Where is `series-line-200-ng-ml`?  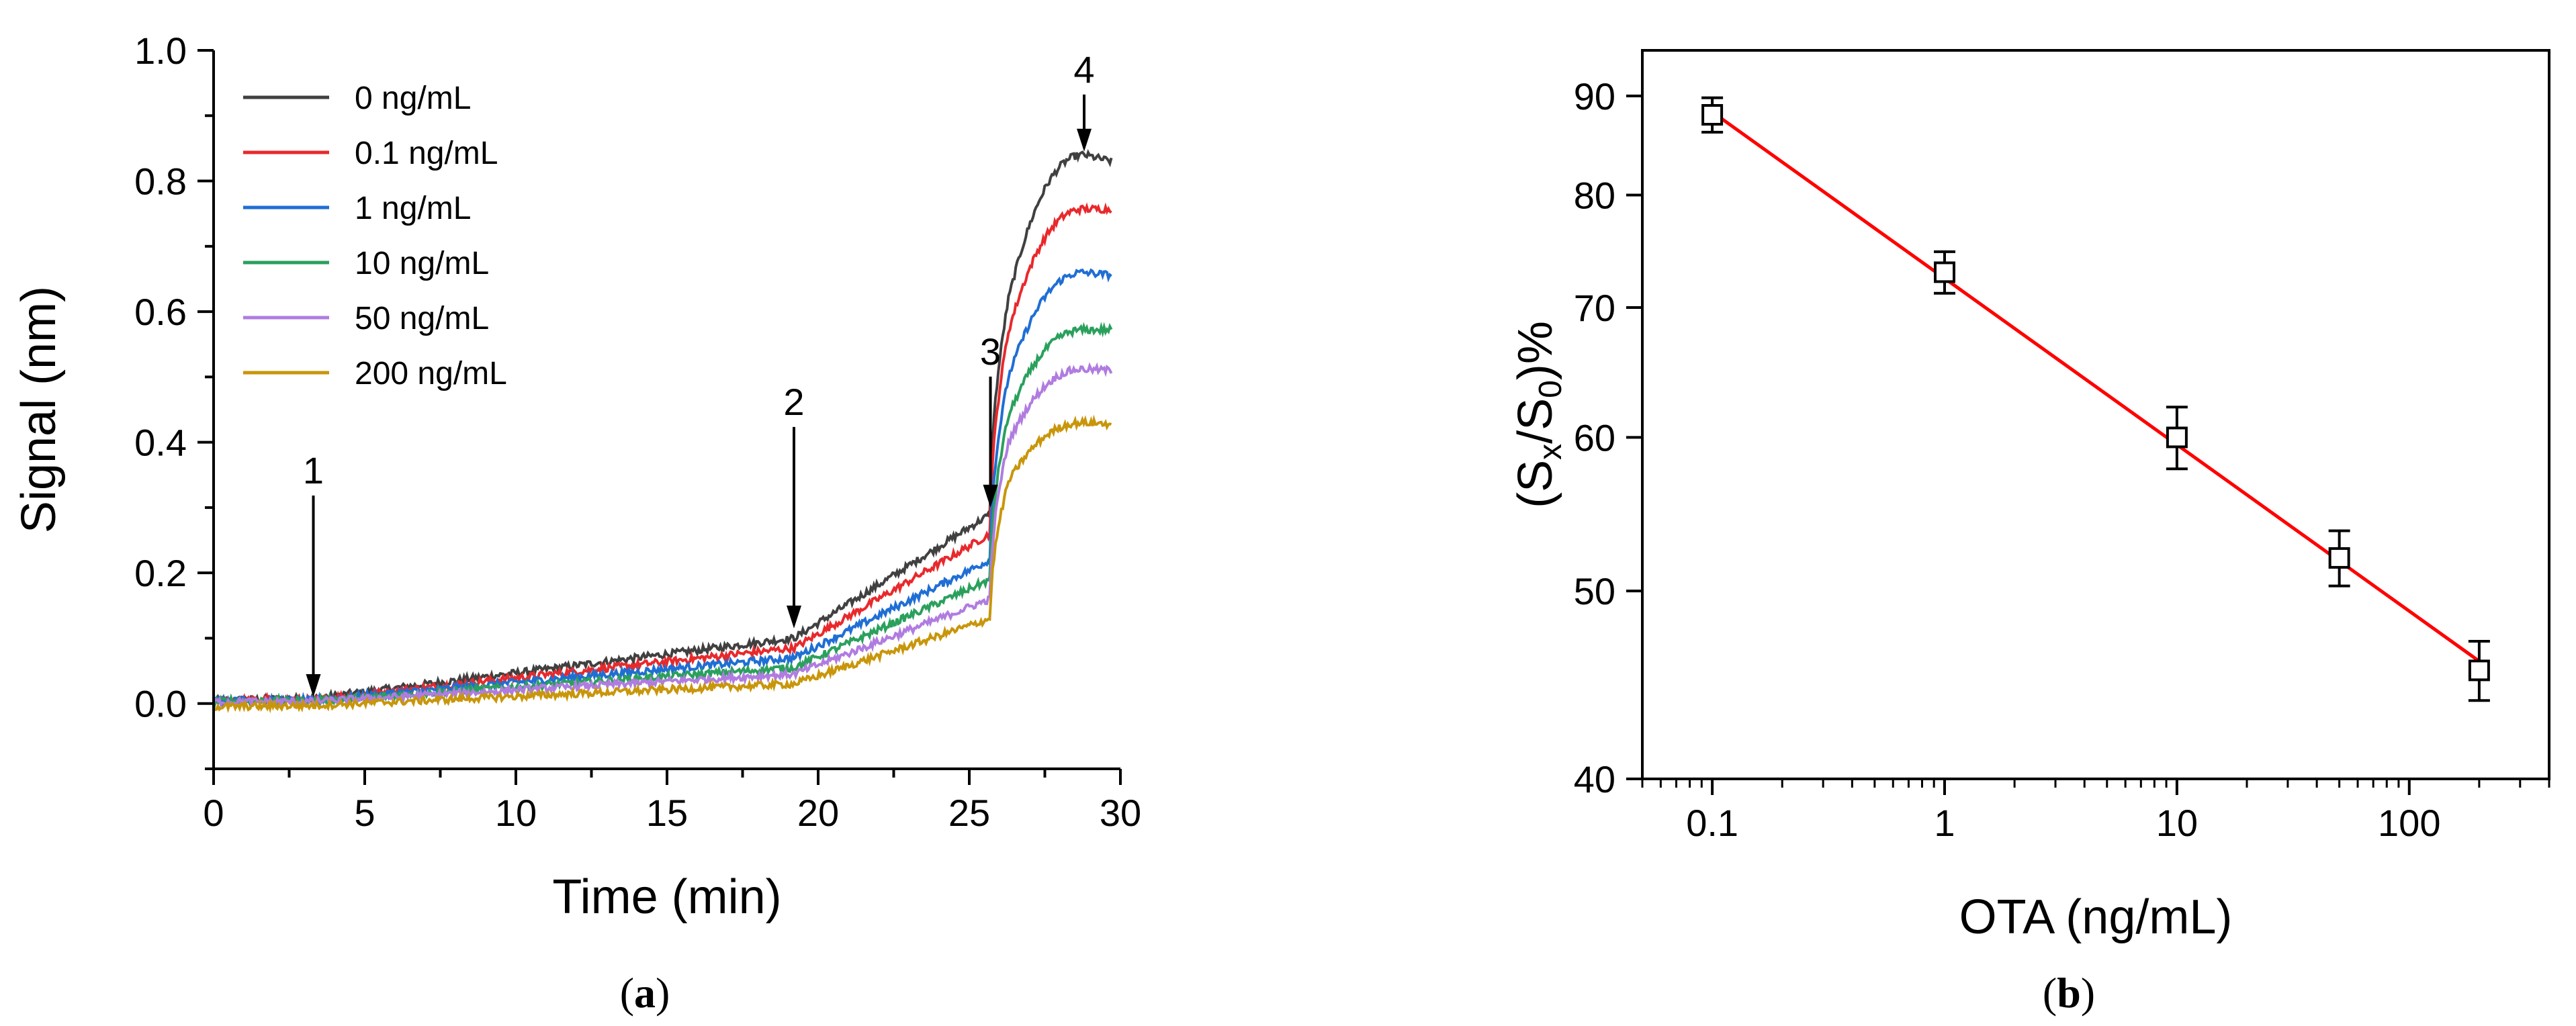 series-line-200-ng-ml is located at coordinates (662, 564).